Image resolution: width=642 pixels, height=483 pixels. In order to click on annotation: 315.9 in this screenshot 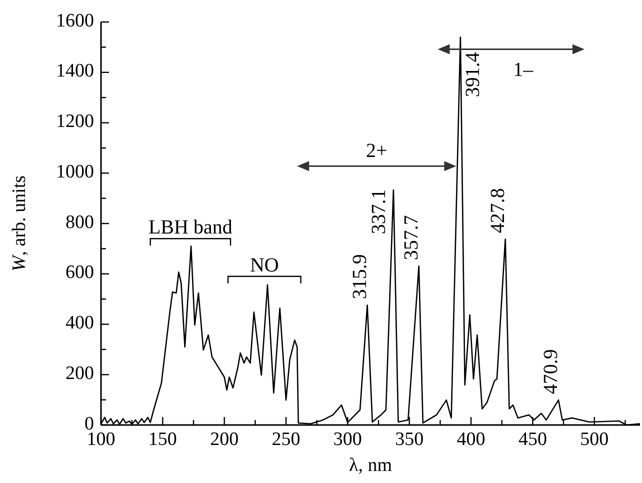, I will do `click(359, 277)`.